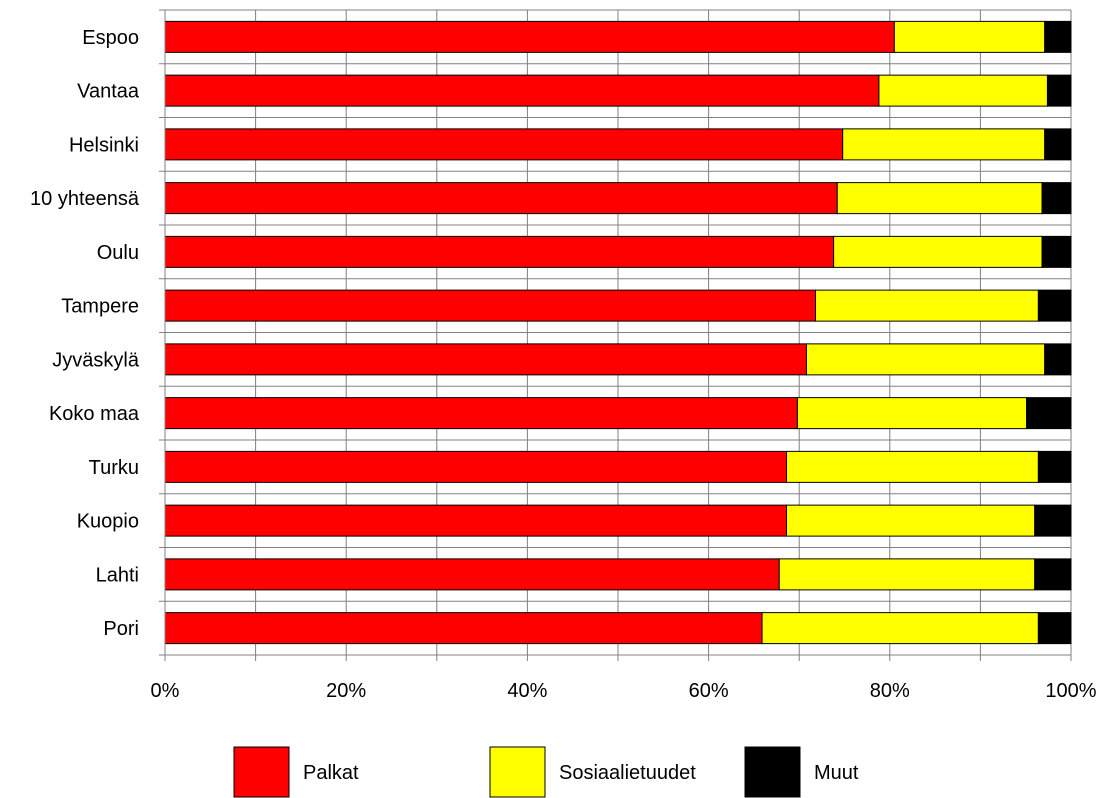  What do you see at coordinates (118, 253) in the screenshot?
I see `category-label: Oulu` at bounding box center [118, 253].